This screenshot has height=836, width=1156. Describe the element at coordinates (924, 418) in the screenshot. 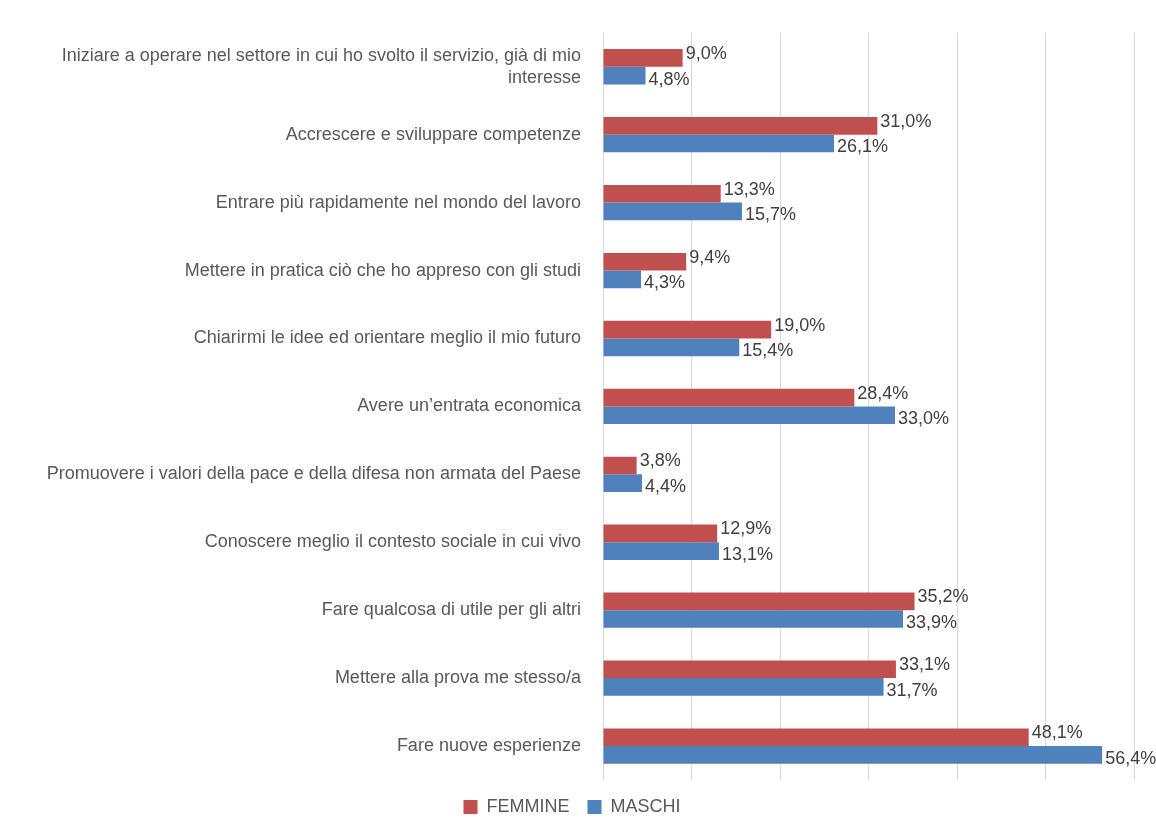

I see `data-label: 33,0%` at that location.